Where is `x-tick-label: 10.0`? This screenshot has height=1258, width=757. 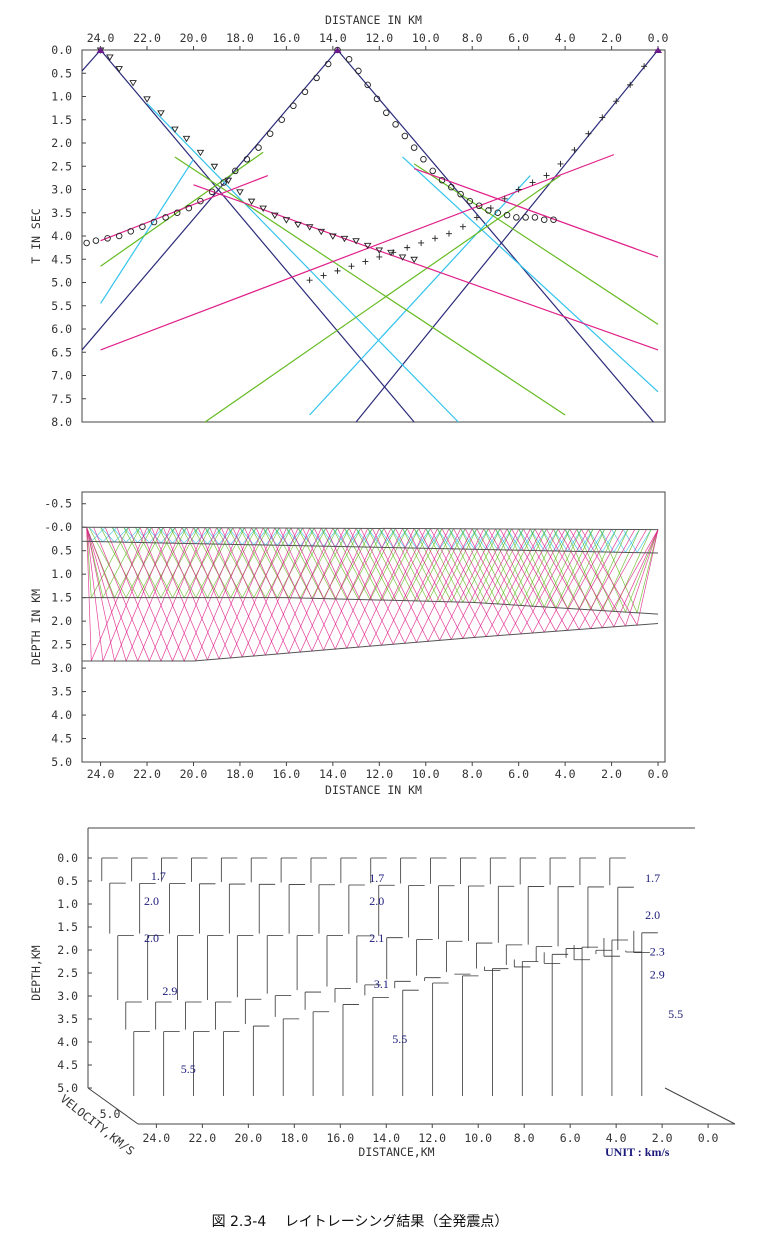 x-tick-label: 10.0 is located at coordinates (426, 774).